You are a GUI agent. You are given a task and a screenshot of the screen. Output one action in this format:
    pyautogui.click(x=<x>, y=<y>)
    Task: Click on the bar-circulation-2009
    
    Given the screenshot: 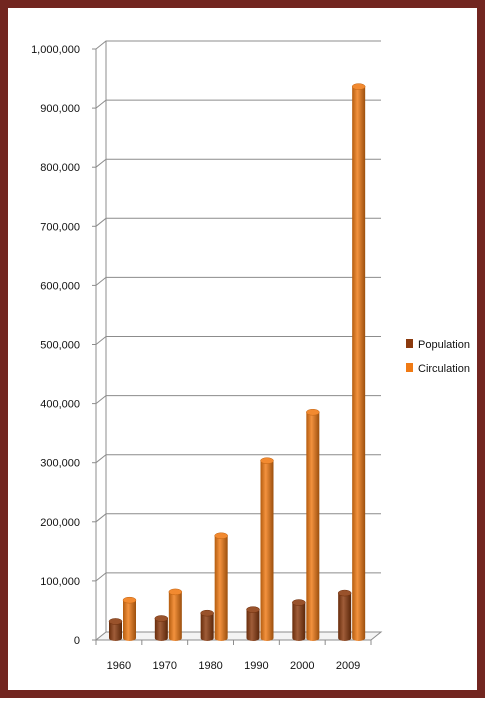 What is the action you would take?
    pyautogui.click(x=358, y=362)
    